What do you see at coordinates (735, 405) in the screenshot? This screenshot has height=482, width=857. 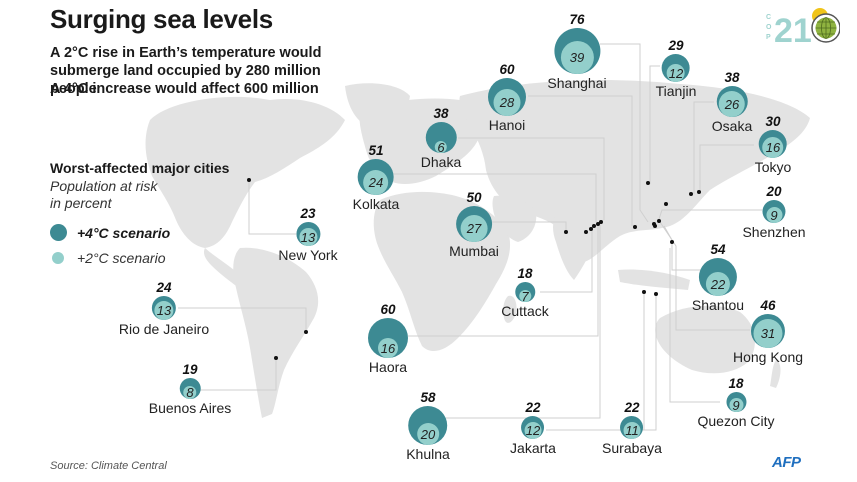 I see `bubble-2c: 9` at bounding box center [735, 405].